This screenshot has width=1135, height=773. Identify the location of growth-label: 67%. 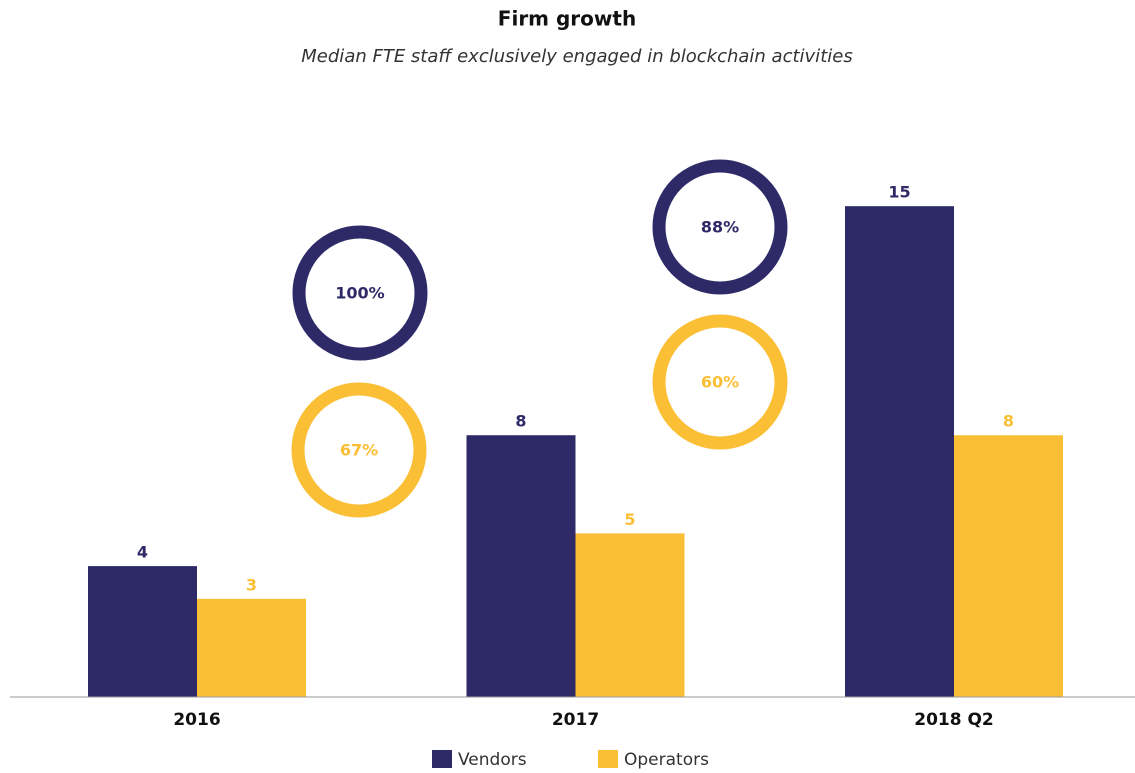
(359, 450).